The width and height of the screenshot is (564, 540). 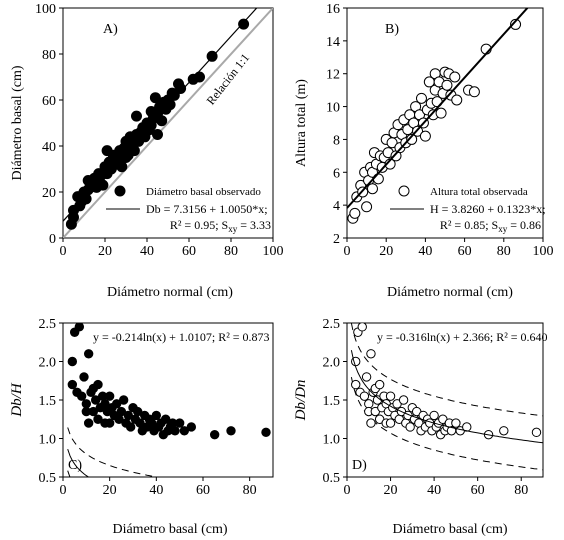 I want to click on x-tick-label: 100, so click(x=543, y=251).